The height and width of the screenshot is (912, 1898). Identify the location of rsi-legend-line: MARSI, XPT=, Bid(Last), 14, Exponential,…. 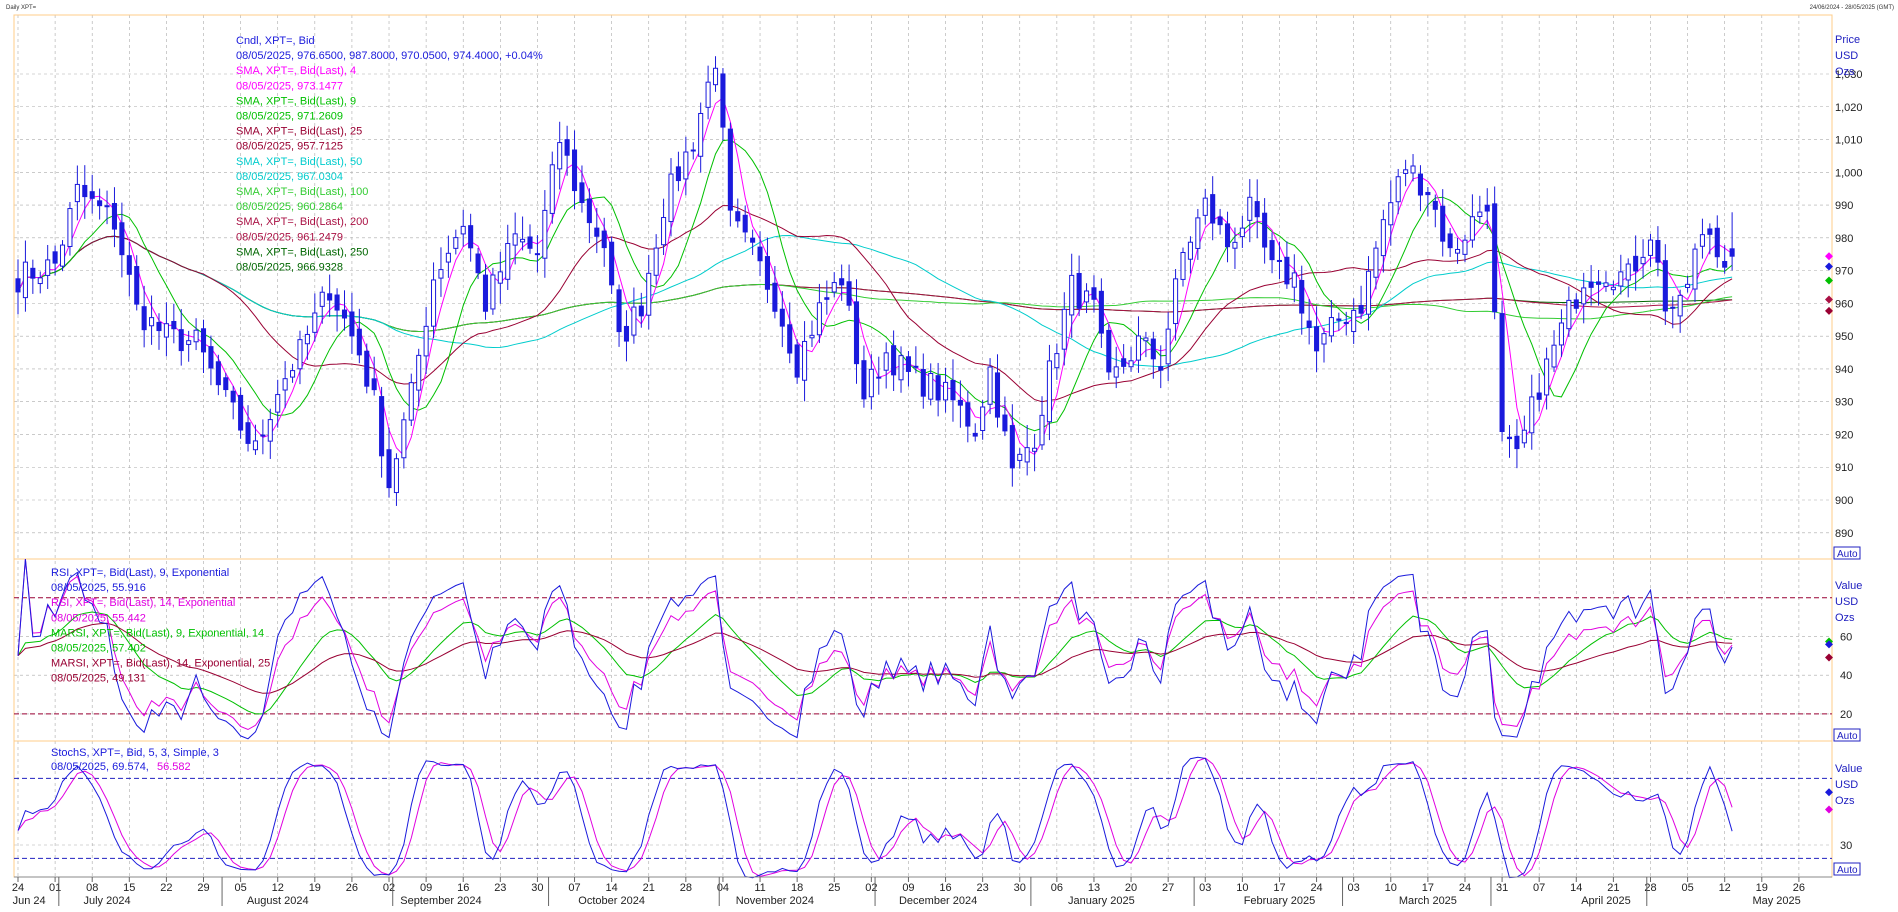
(160, 664).